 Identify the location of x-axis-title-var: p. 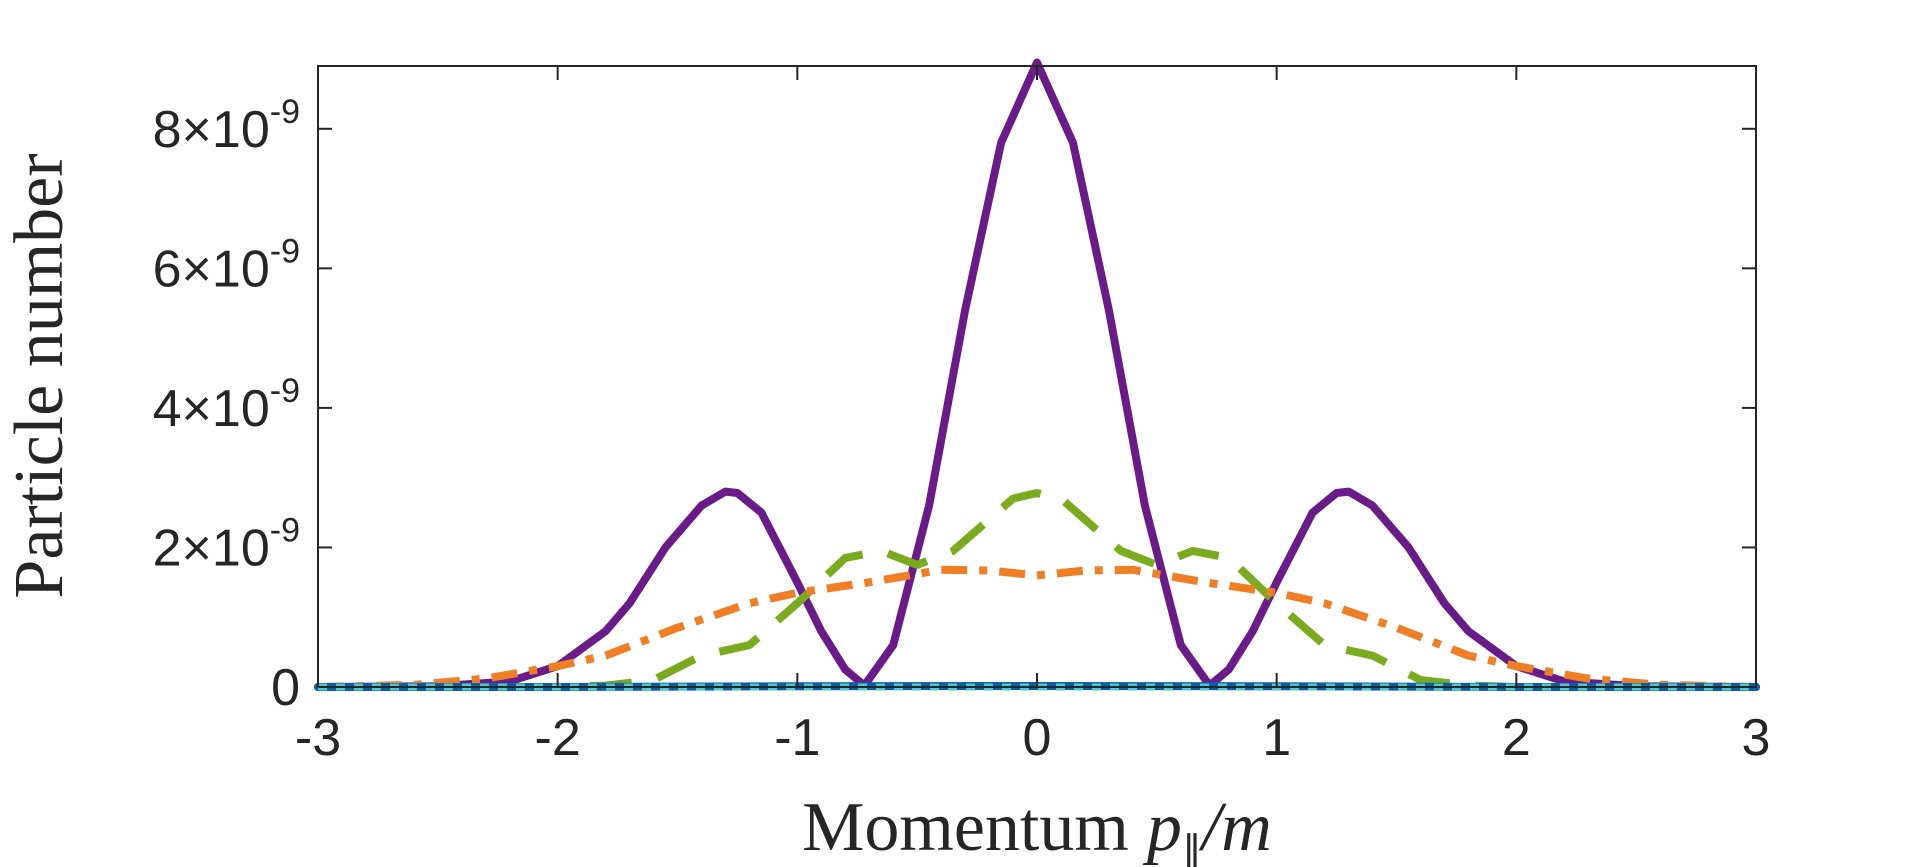
(1162, 827).